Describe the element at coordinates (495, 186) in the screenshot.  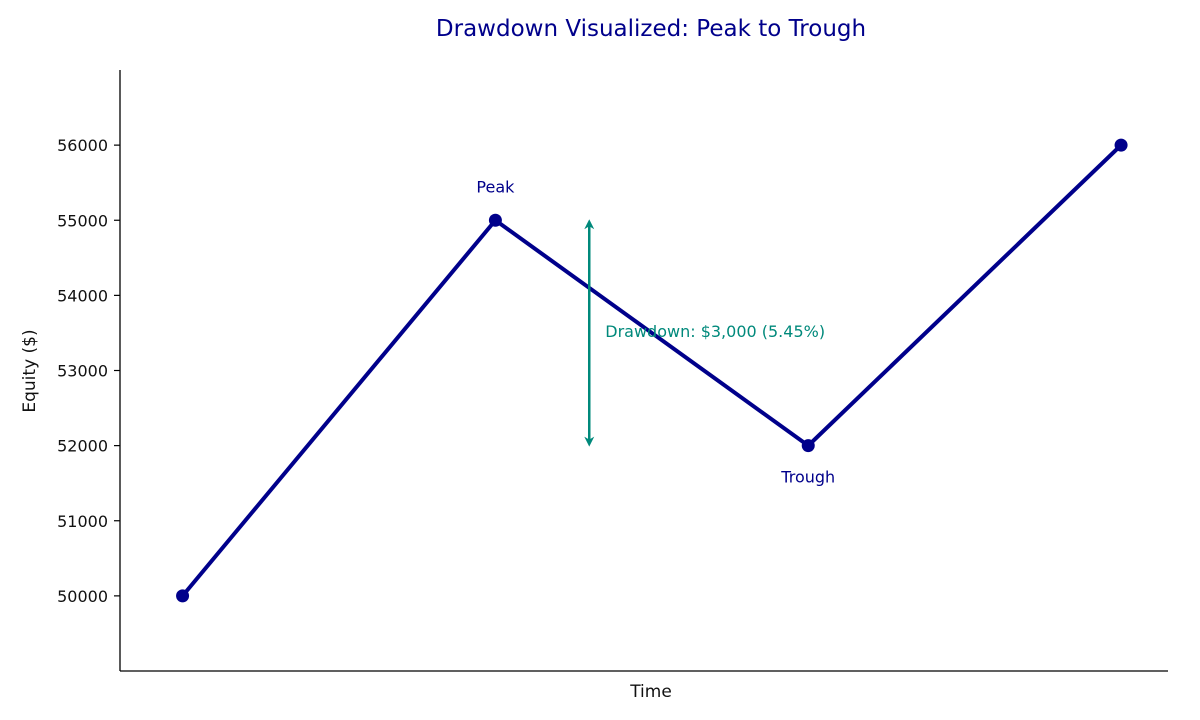
I see `peak-label: Peak` at that location.